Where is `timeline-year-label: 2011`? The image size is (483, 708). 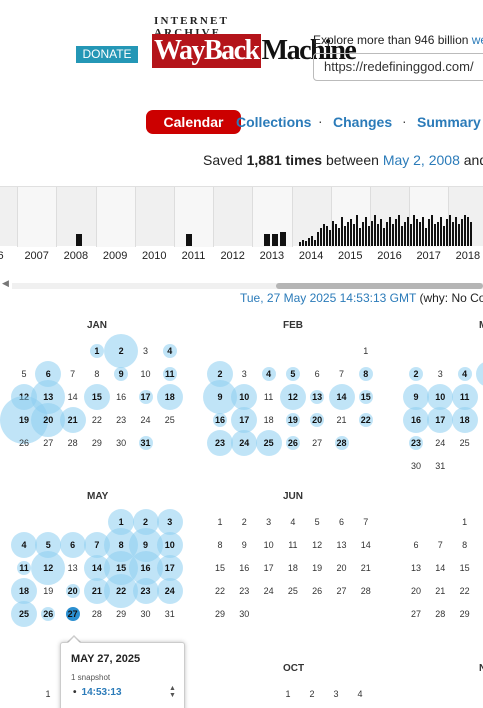 timeline-year-label: 2011 is located at coordinates (193, 256).